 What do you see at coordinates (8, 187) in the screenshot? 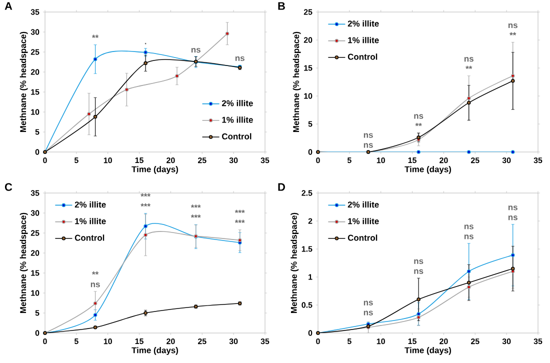
I see `chart-title: C` at bounding box center [8, 187].